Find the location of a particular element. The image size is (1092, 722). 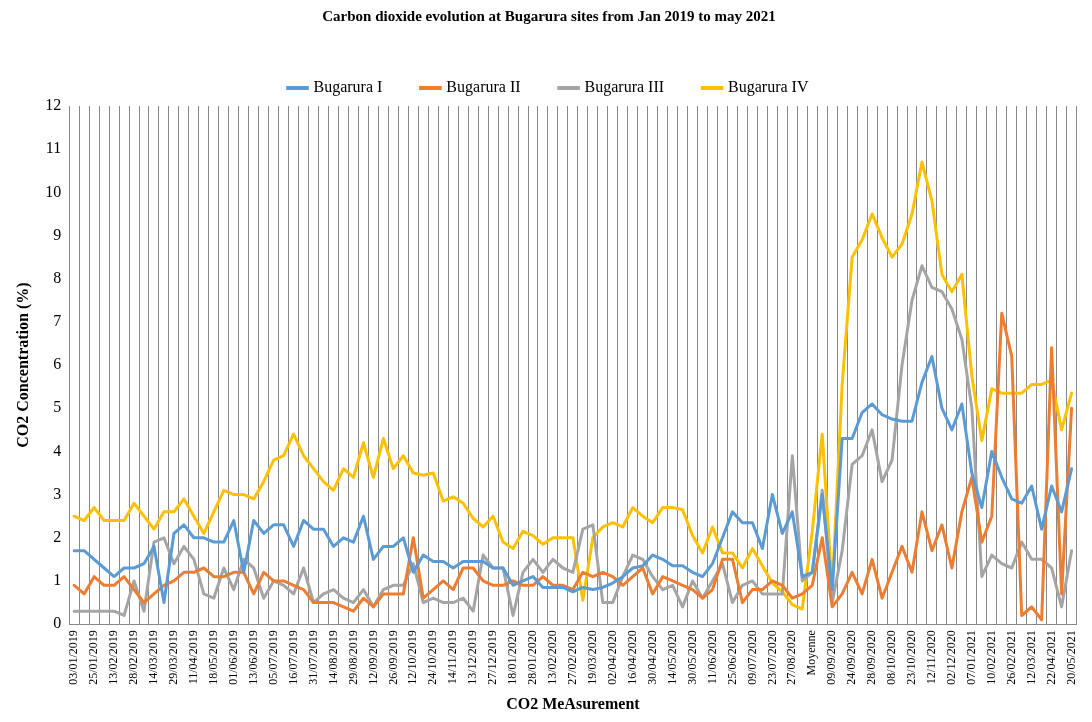

y-tick-label: 7 is located at coordinates (57, 321).